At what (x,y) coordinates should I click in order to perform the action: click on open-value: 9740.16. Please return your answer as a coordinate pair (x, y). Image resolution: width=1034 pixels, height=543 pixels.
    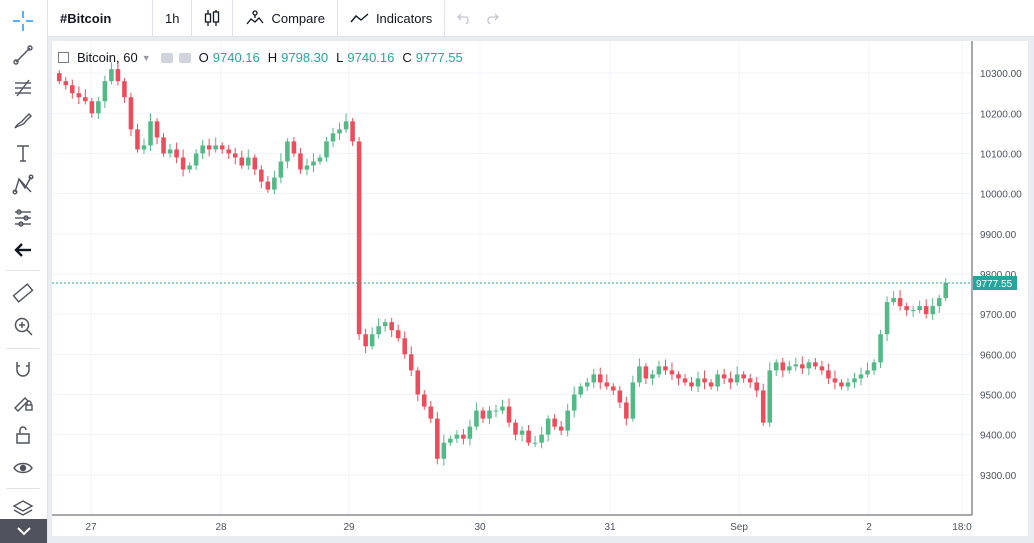
    Looking at the image, I should click on (236, 57).